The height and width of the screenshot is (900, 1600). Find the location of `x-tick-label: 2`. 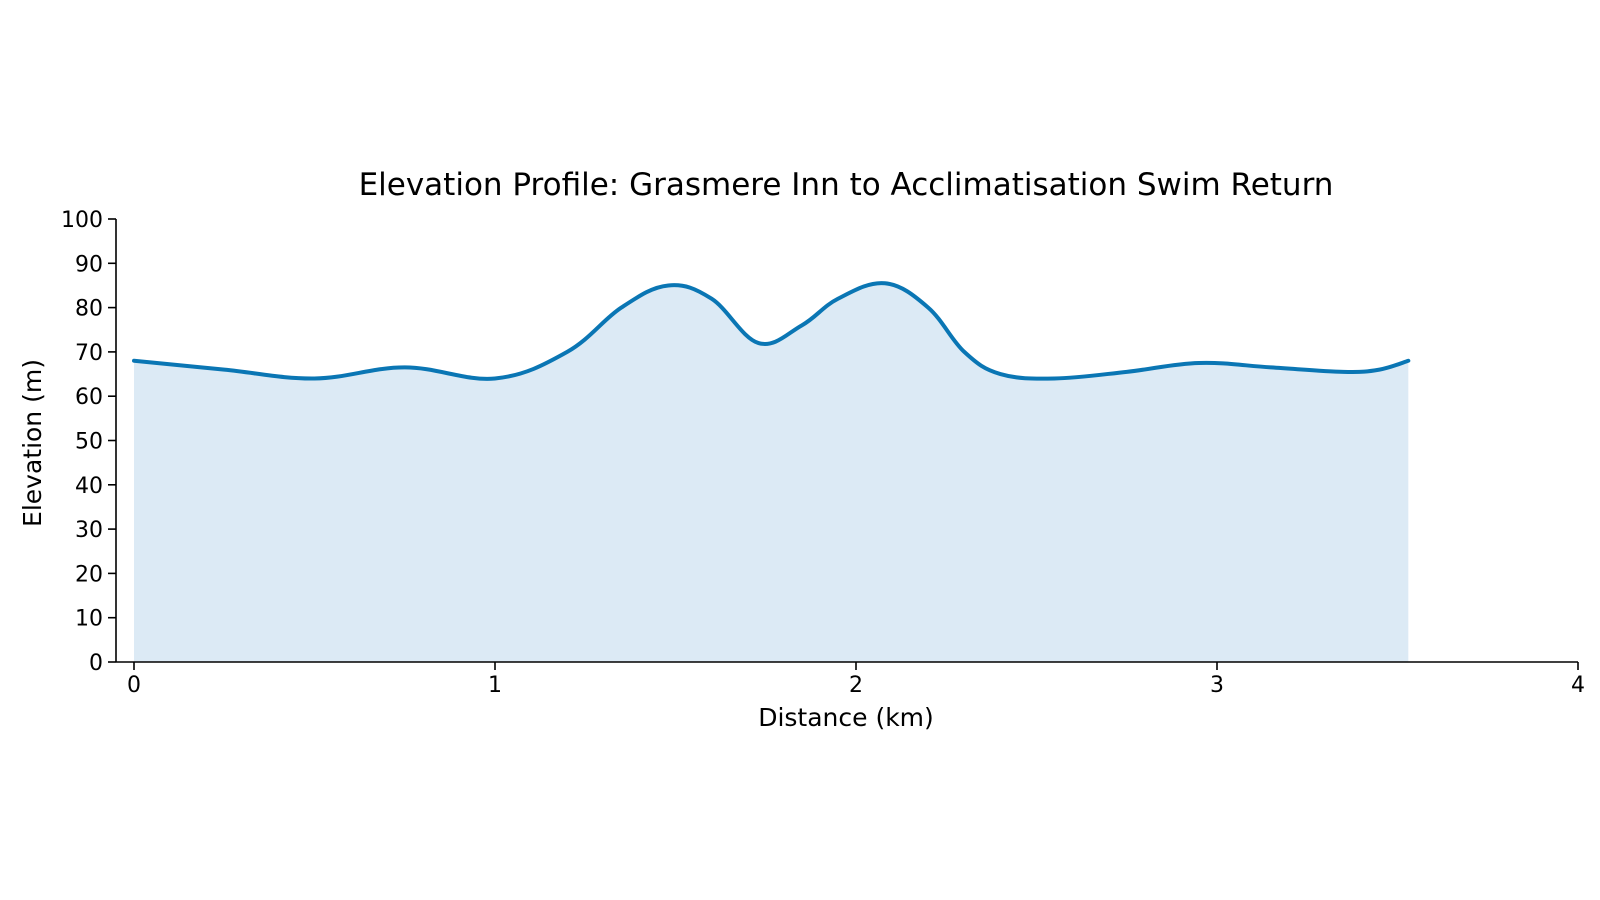

x-tick-label: 2 is located at coordinates (856, 685).